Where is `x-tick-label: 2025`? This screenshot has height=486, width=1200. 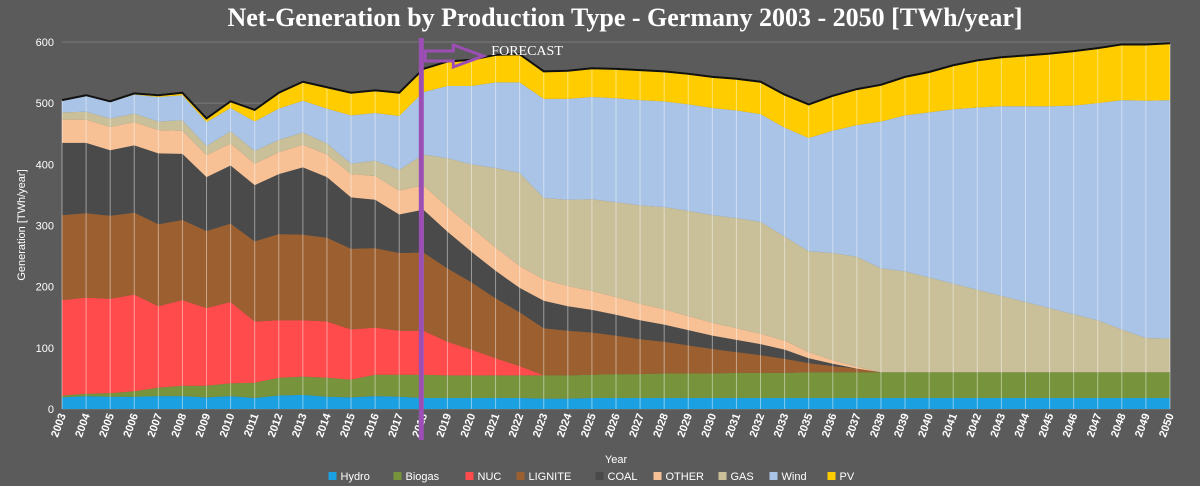 x-tick-label: 2025 is located at coordinates (589, 425).